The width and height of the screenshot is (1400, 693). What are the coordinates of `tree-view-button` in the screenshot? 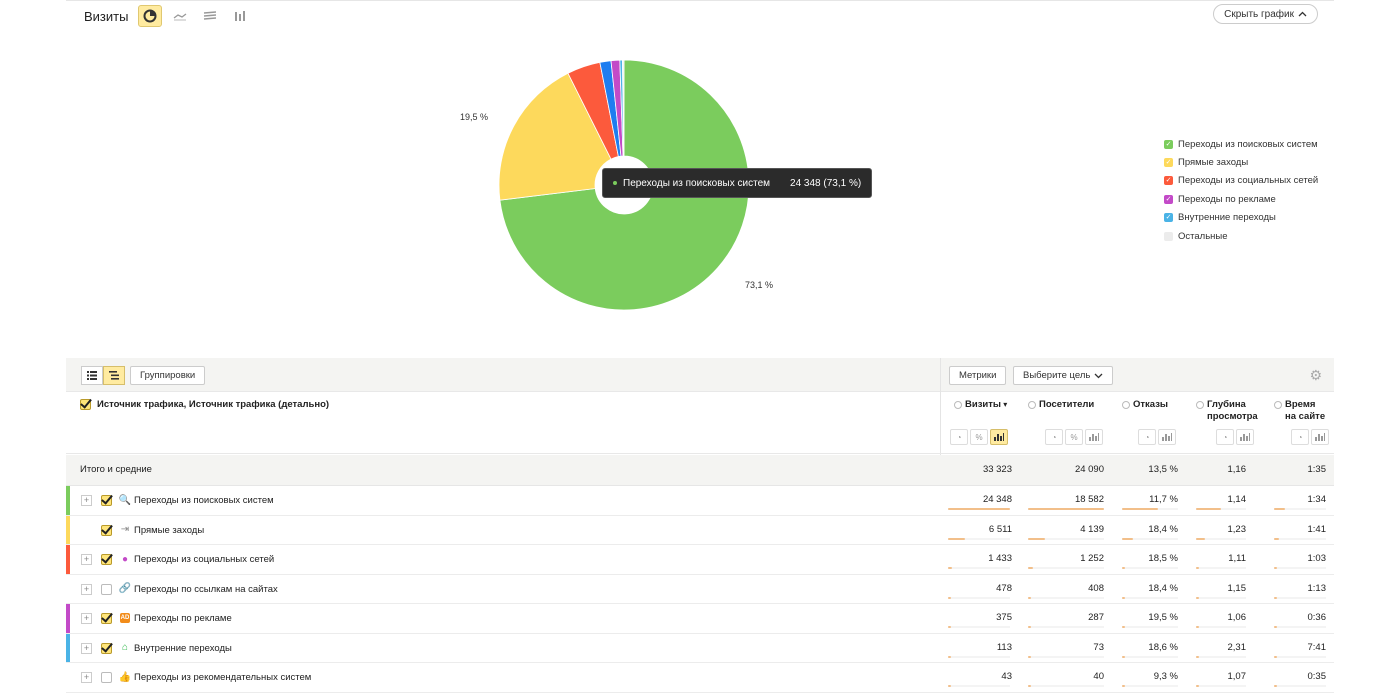 It's located at (114, 375).